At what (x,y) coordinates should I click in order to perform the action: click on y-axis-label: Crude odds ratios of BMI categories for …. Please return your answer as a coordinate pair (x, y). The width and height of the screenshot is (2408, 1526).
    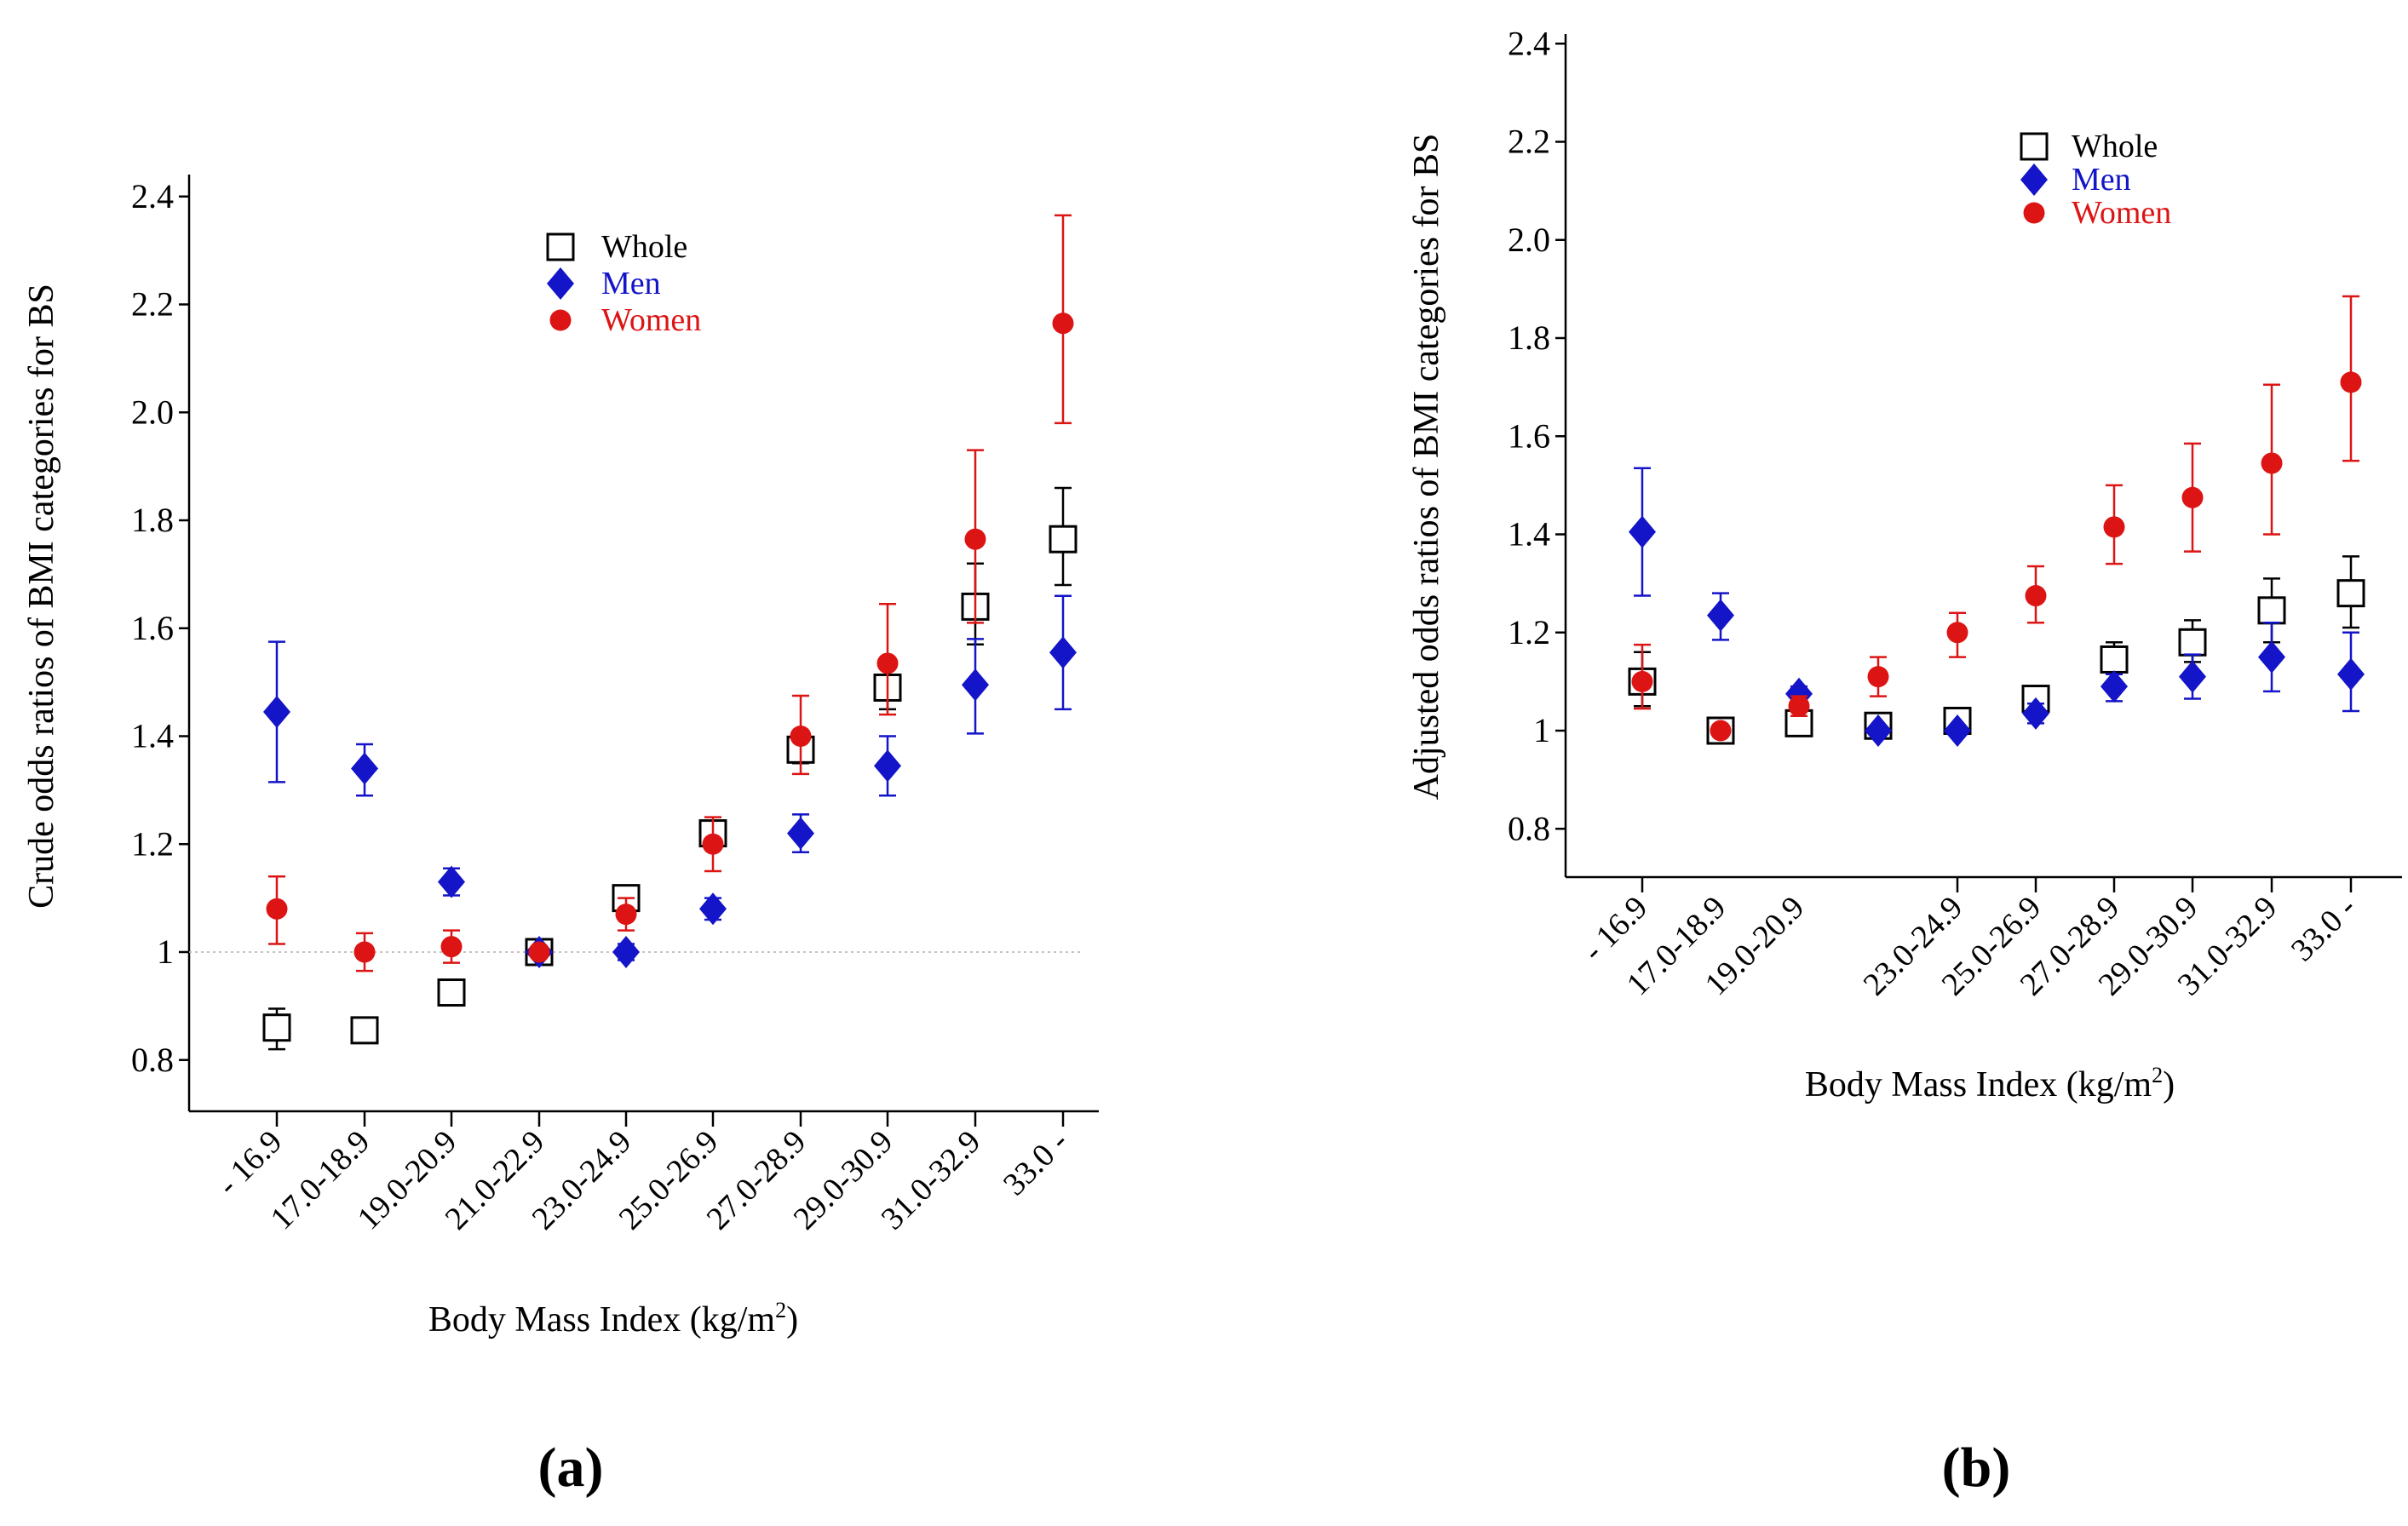
    Looking at the image, I should click on (41, 596).